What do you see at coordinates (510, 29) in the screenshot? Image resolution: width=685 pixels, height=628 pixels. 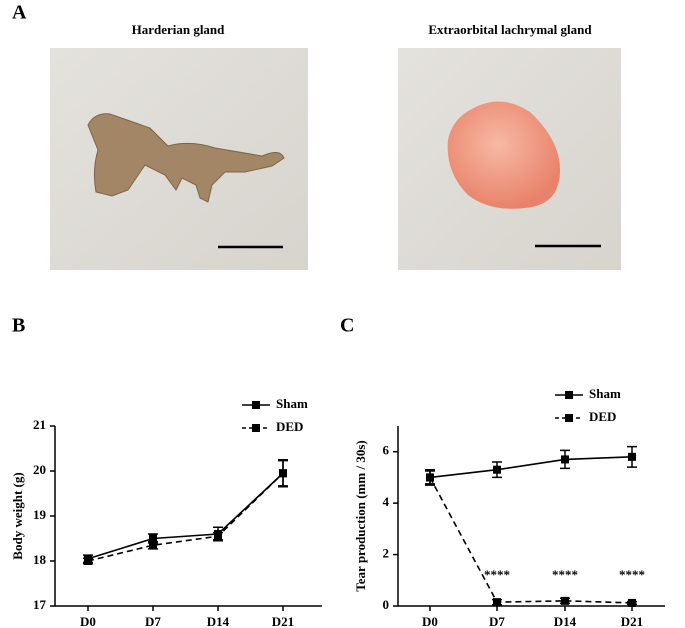 I see `photo-title: Extraorbital lachrymal gland` at bounding box center [510, 29].